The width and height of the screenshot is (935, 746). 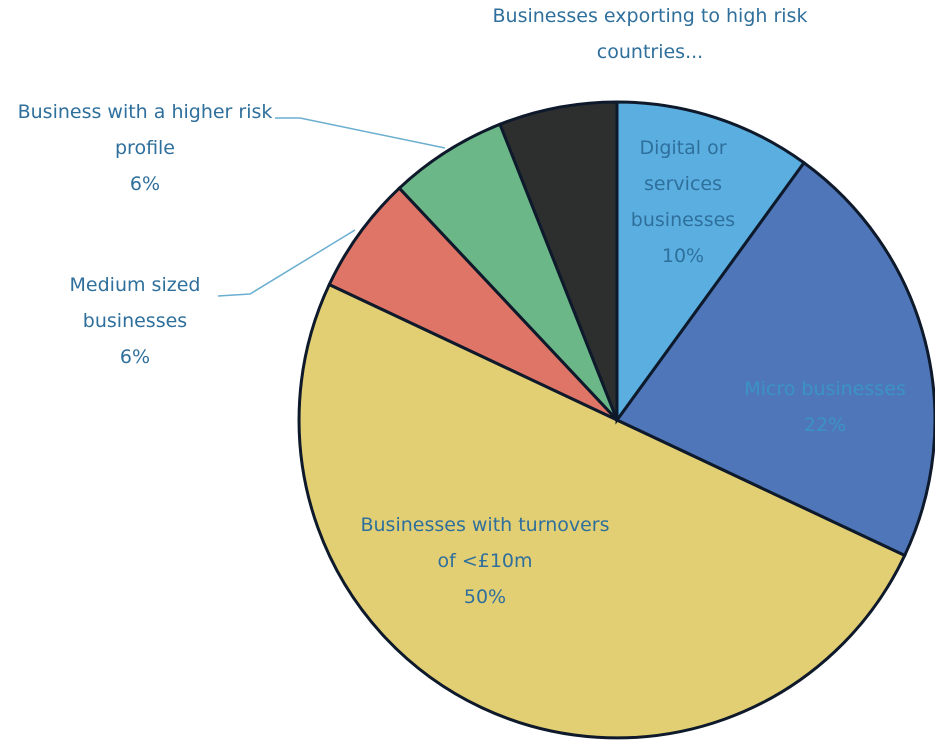 What do you see at coordinates (817, 407) in the screenshot?
I see `slice-label: Micro businesses 22%` at bounding box center [817, 407].